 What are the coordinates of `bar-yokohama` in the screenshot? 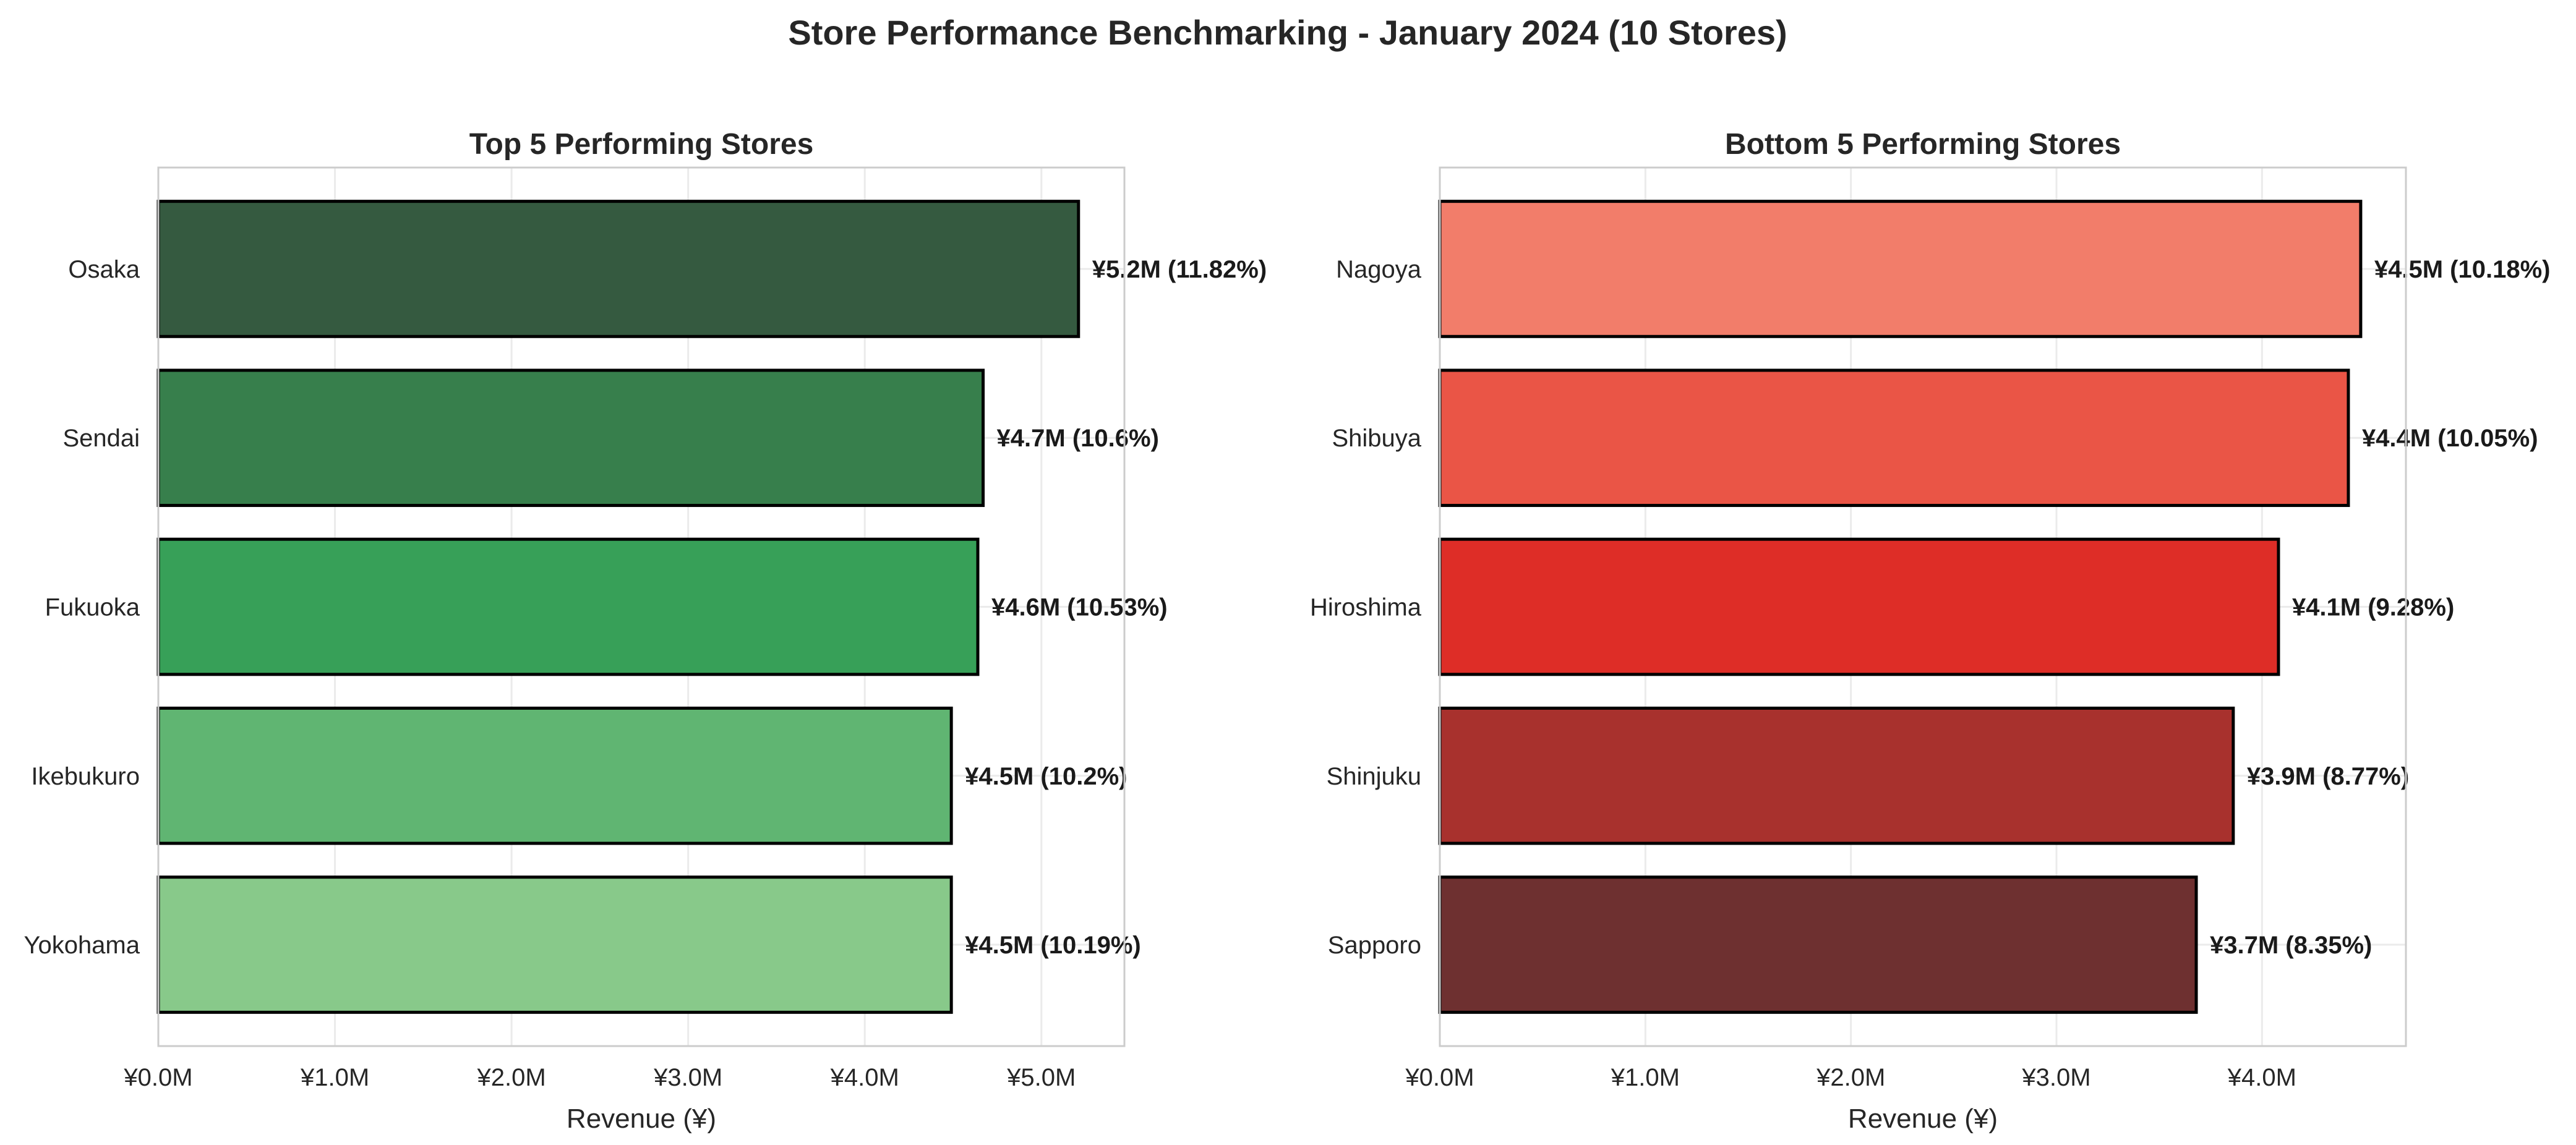 It's located at (554, 944).